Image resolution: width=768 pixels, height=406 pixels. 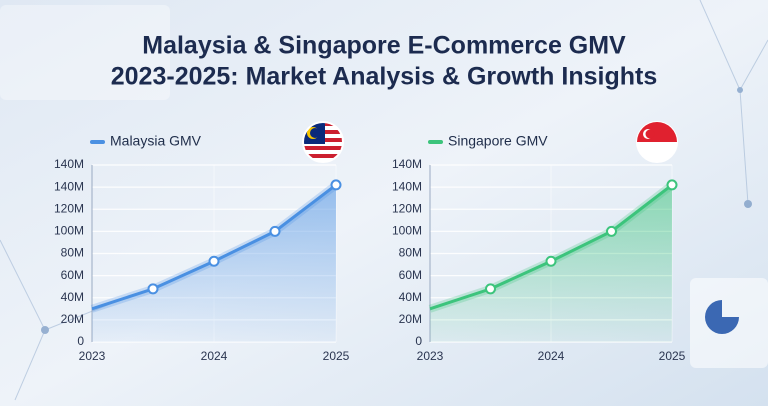 I want to click on title-line: Malaysia & Singapore E-Commerce GMV, so click(x=384, y=46).